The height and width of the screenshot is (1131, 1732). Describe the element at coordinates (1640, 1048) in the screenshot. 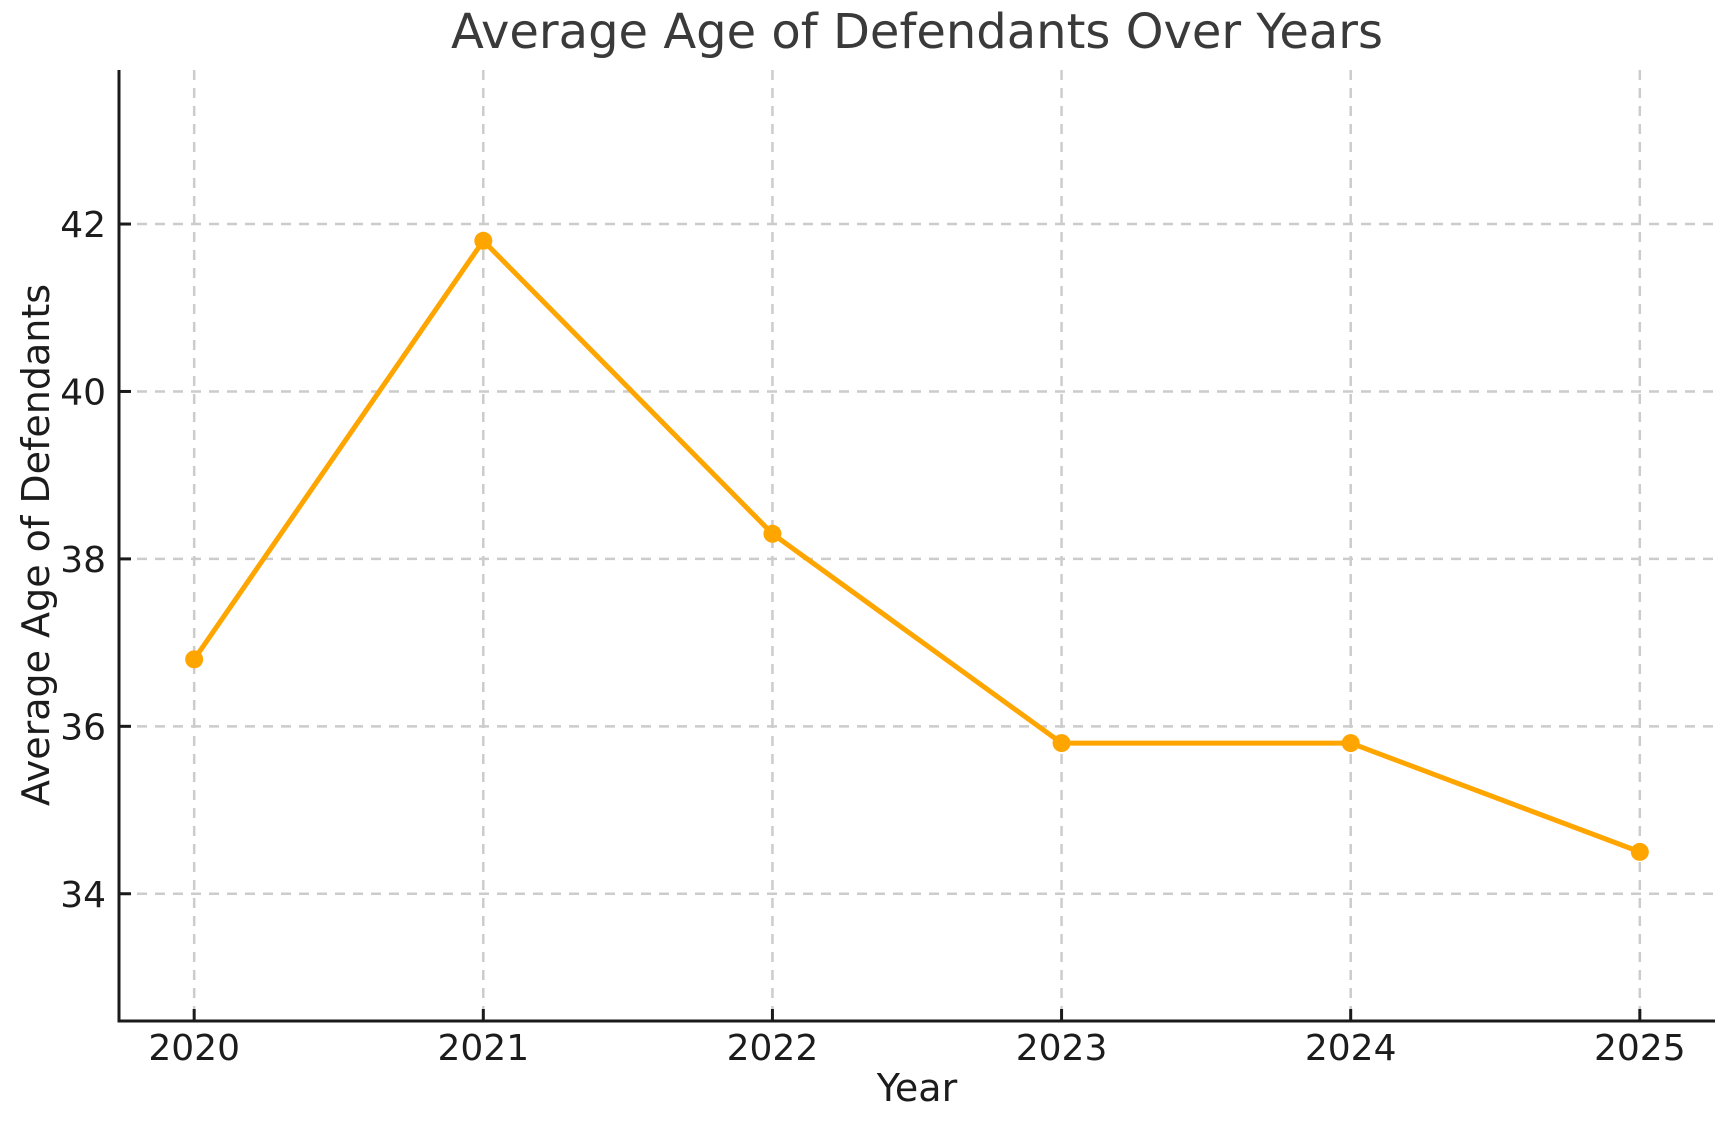

I see `x-tick-label: 2025` at that location.